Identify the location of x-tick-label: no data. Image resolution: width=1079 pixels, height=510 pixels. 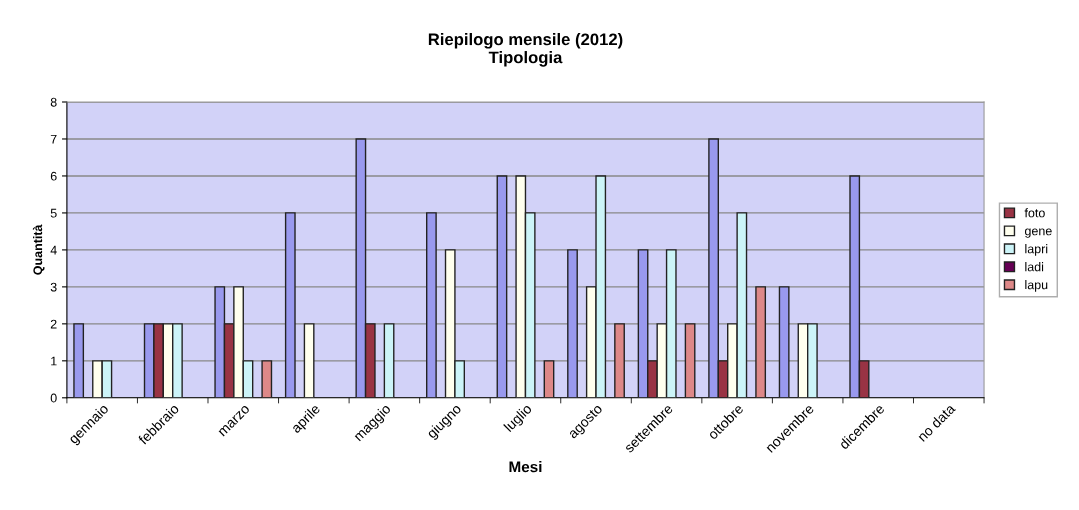
(936, 422).